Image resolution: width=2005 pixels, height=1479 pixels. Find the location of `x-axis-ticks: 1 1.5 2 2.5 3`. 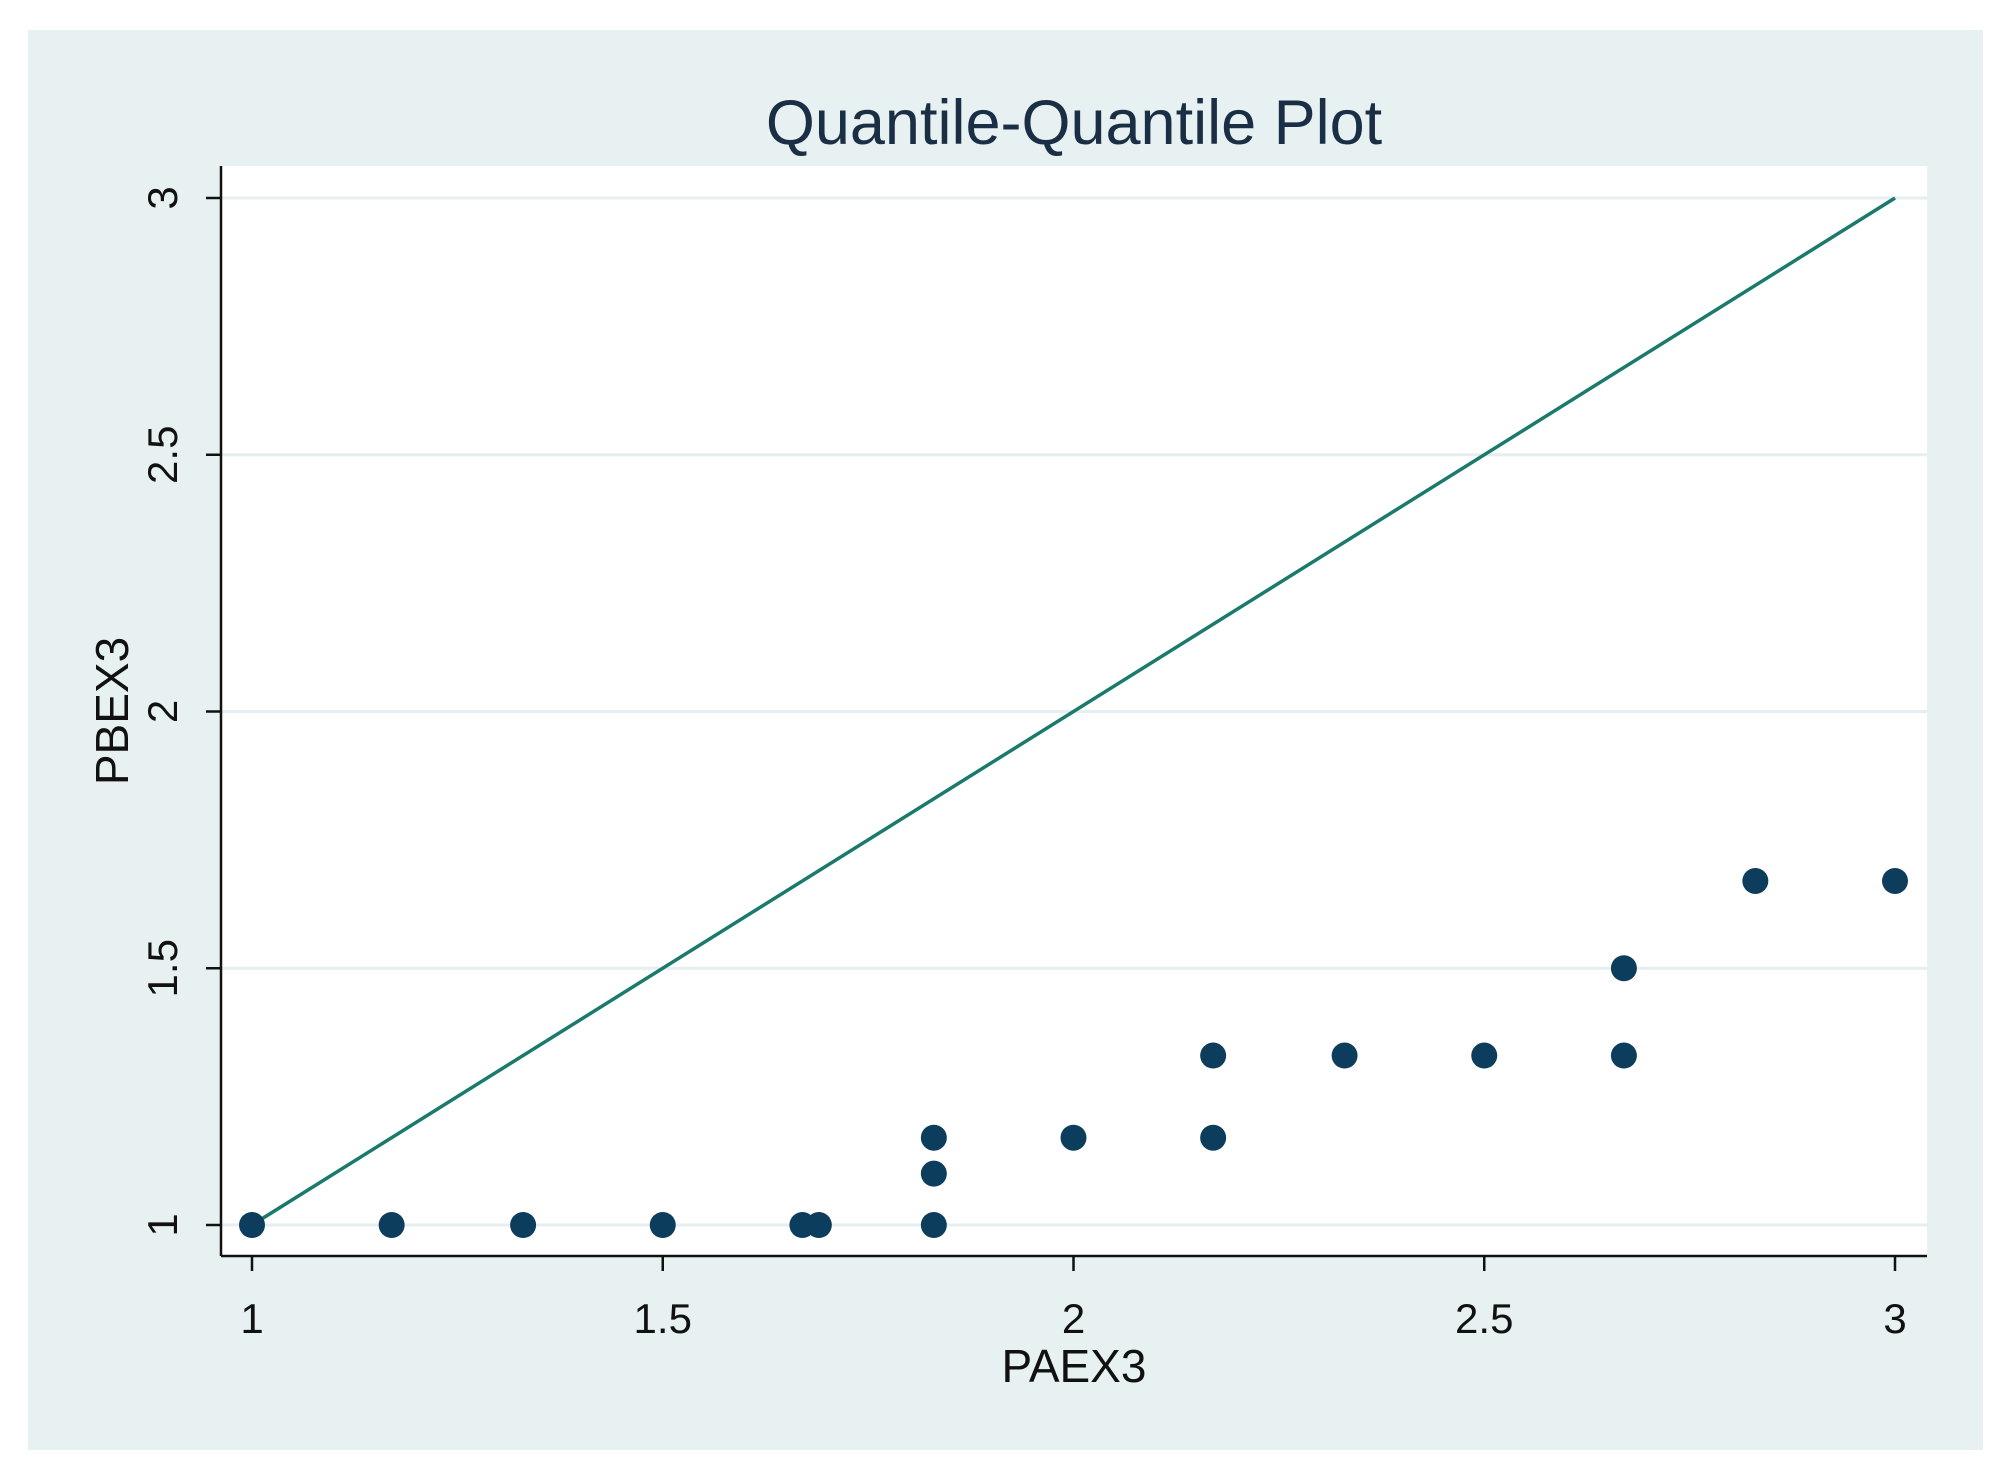

x-axis-ticks: 1 1.5 2 2.5 3 is located at coordinates (1073, 1299).